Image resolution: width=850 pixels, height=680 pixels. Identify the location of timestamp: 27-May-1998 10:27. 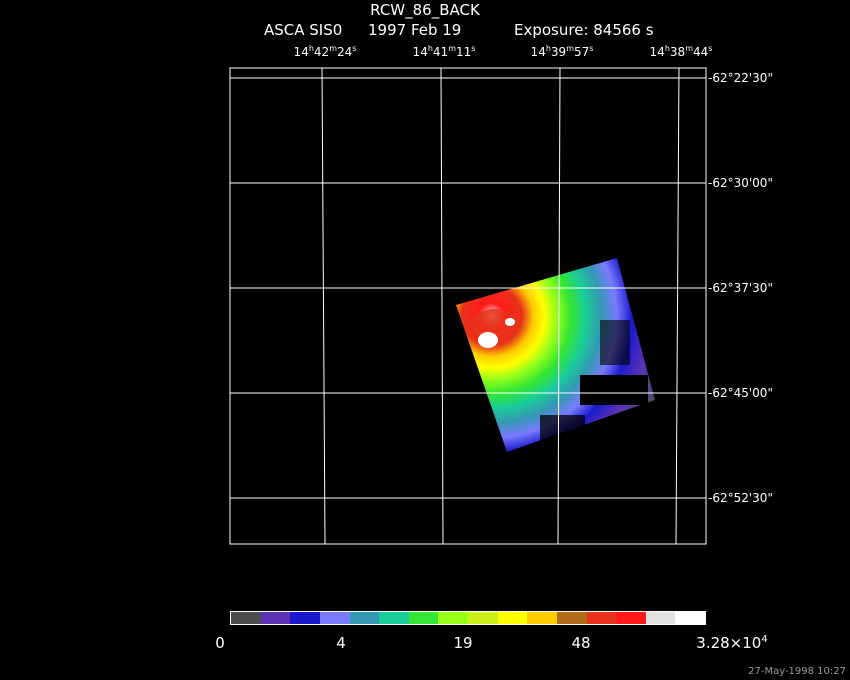
(797, 671).